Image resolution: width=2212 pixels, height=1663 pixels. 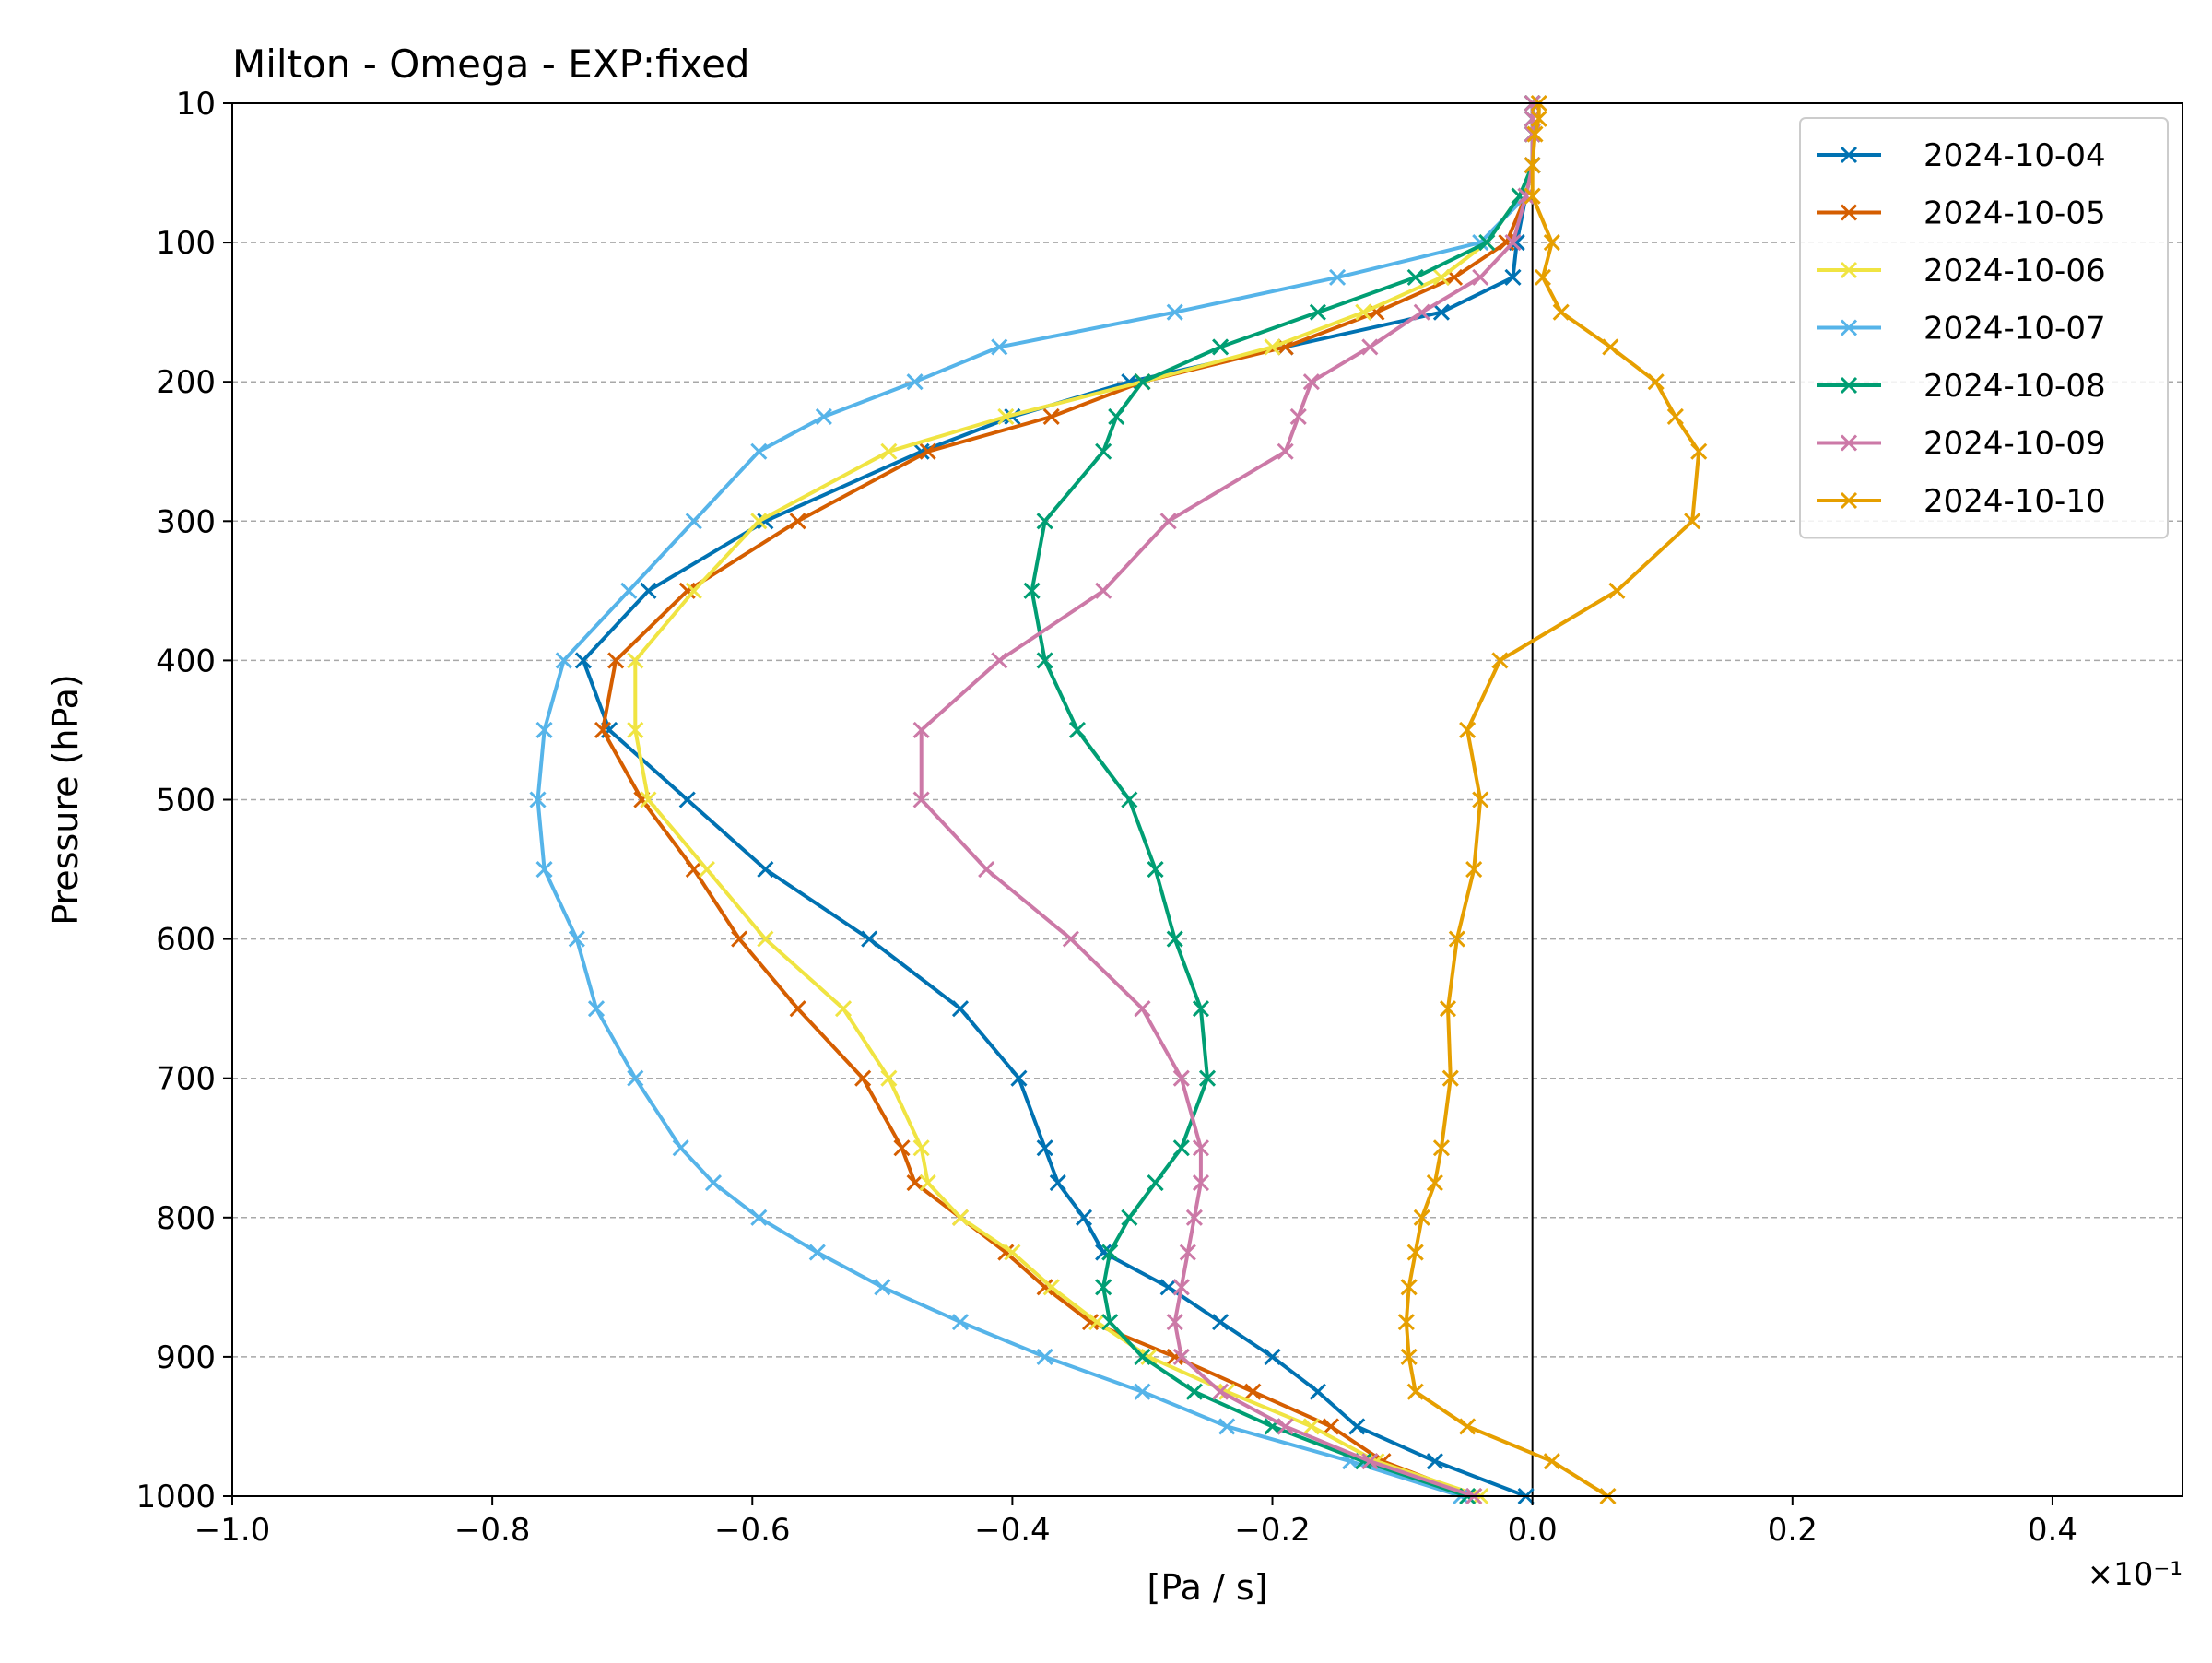 What do you see at coordinates (1552, 800) in the screenshot?
I see `series-line` at bounding box center [1552, 800].